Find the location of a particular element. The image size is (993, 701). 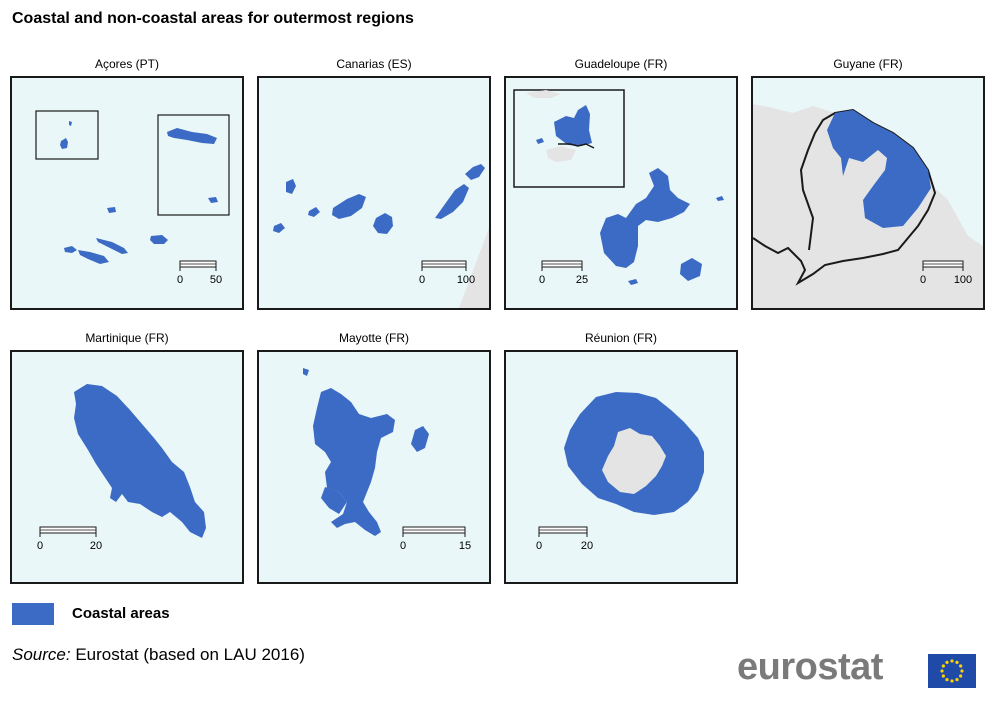

scale-end: 50 is located at coordinates (216, 280).